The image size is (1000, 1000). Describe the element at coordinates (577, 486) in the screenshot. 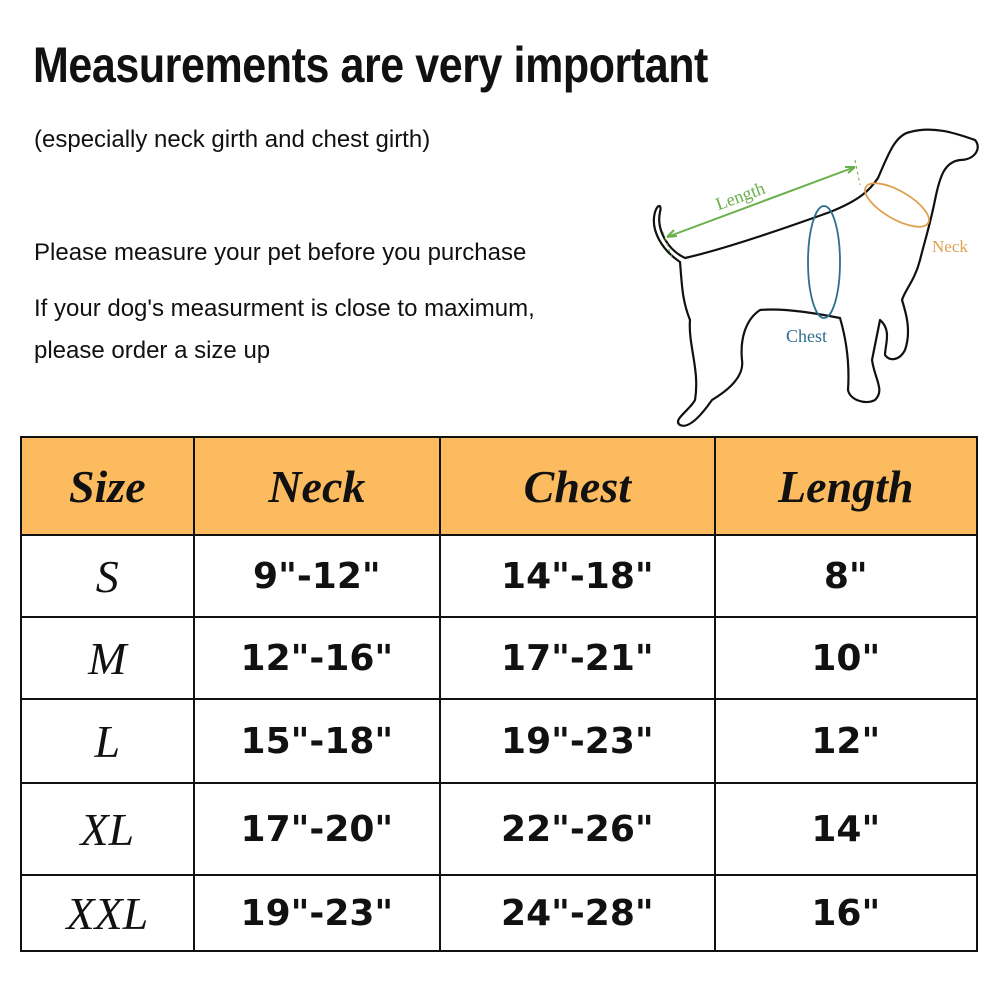

I see `header-chest: Chest` at that location.